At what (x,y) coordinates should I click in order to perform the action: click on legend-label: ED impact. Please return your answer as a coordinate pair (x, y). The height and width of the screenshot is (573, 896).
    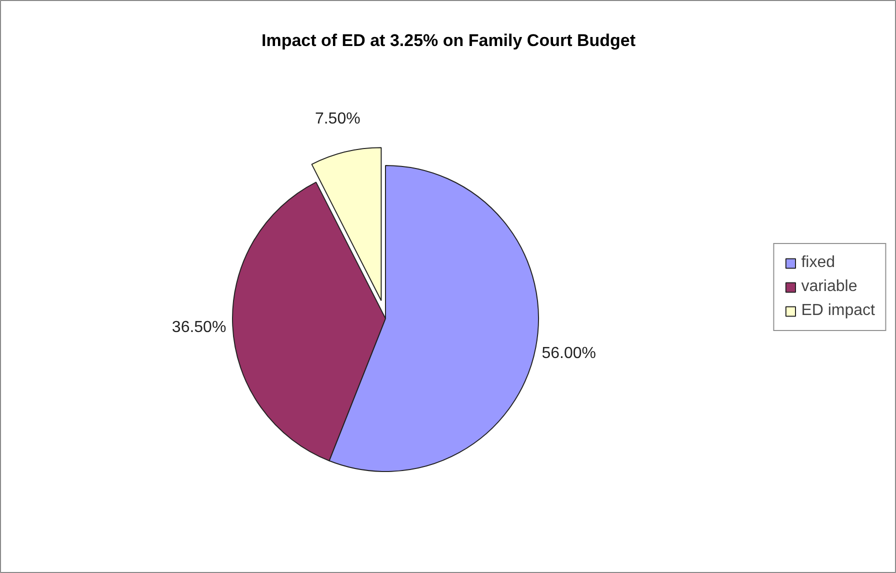
    Looking at the image, I should click on (838, 311).